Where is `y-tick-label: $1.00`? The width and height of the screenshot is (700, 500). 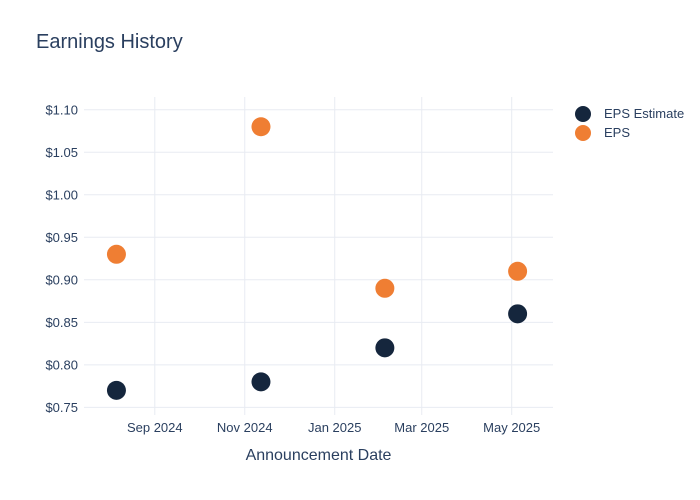 y-tick-label: $1.00 is located at coordinates (61, 194).